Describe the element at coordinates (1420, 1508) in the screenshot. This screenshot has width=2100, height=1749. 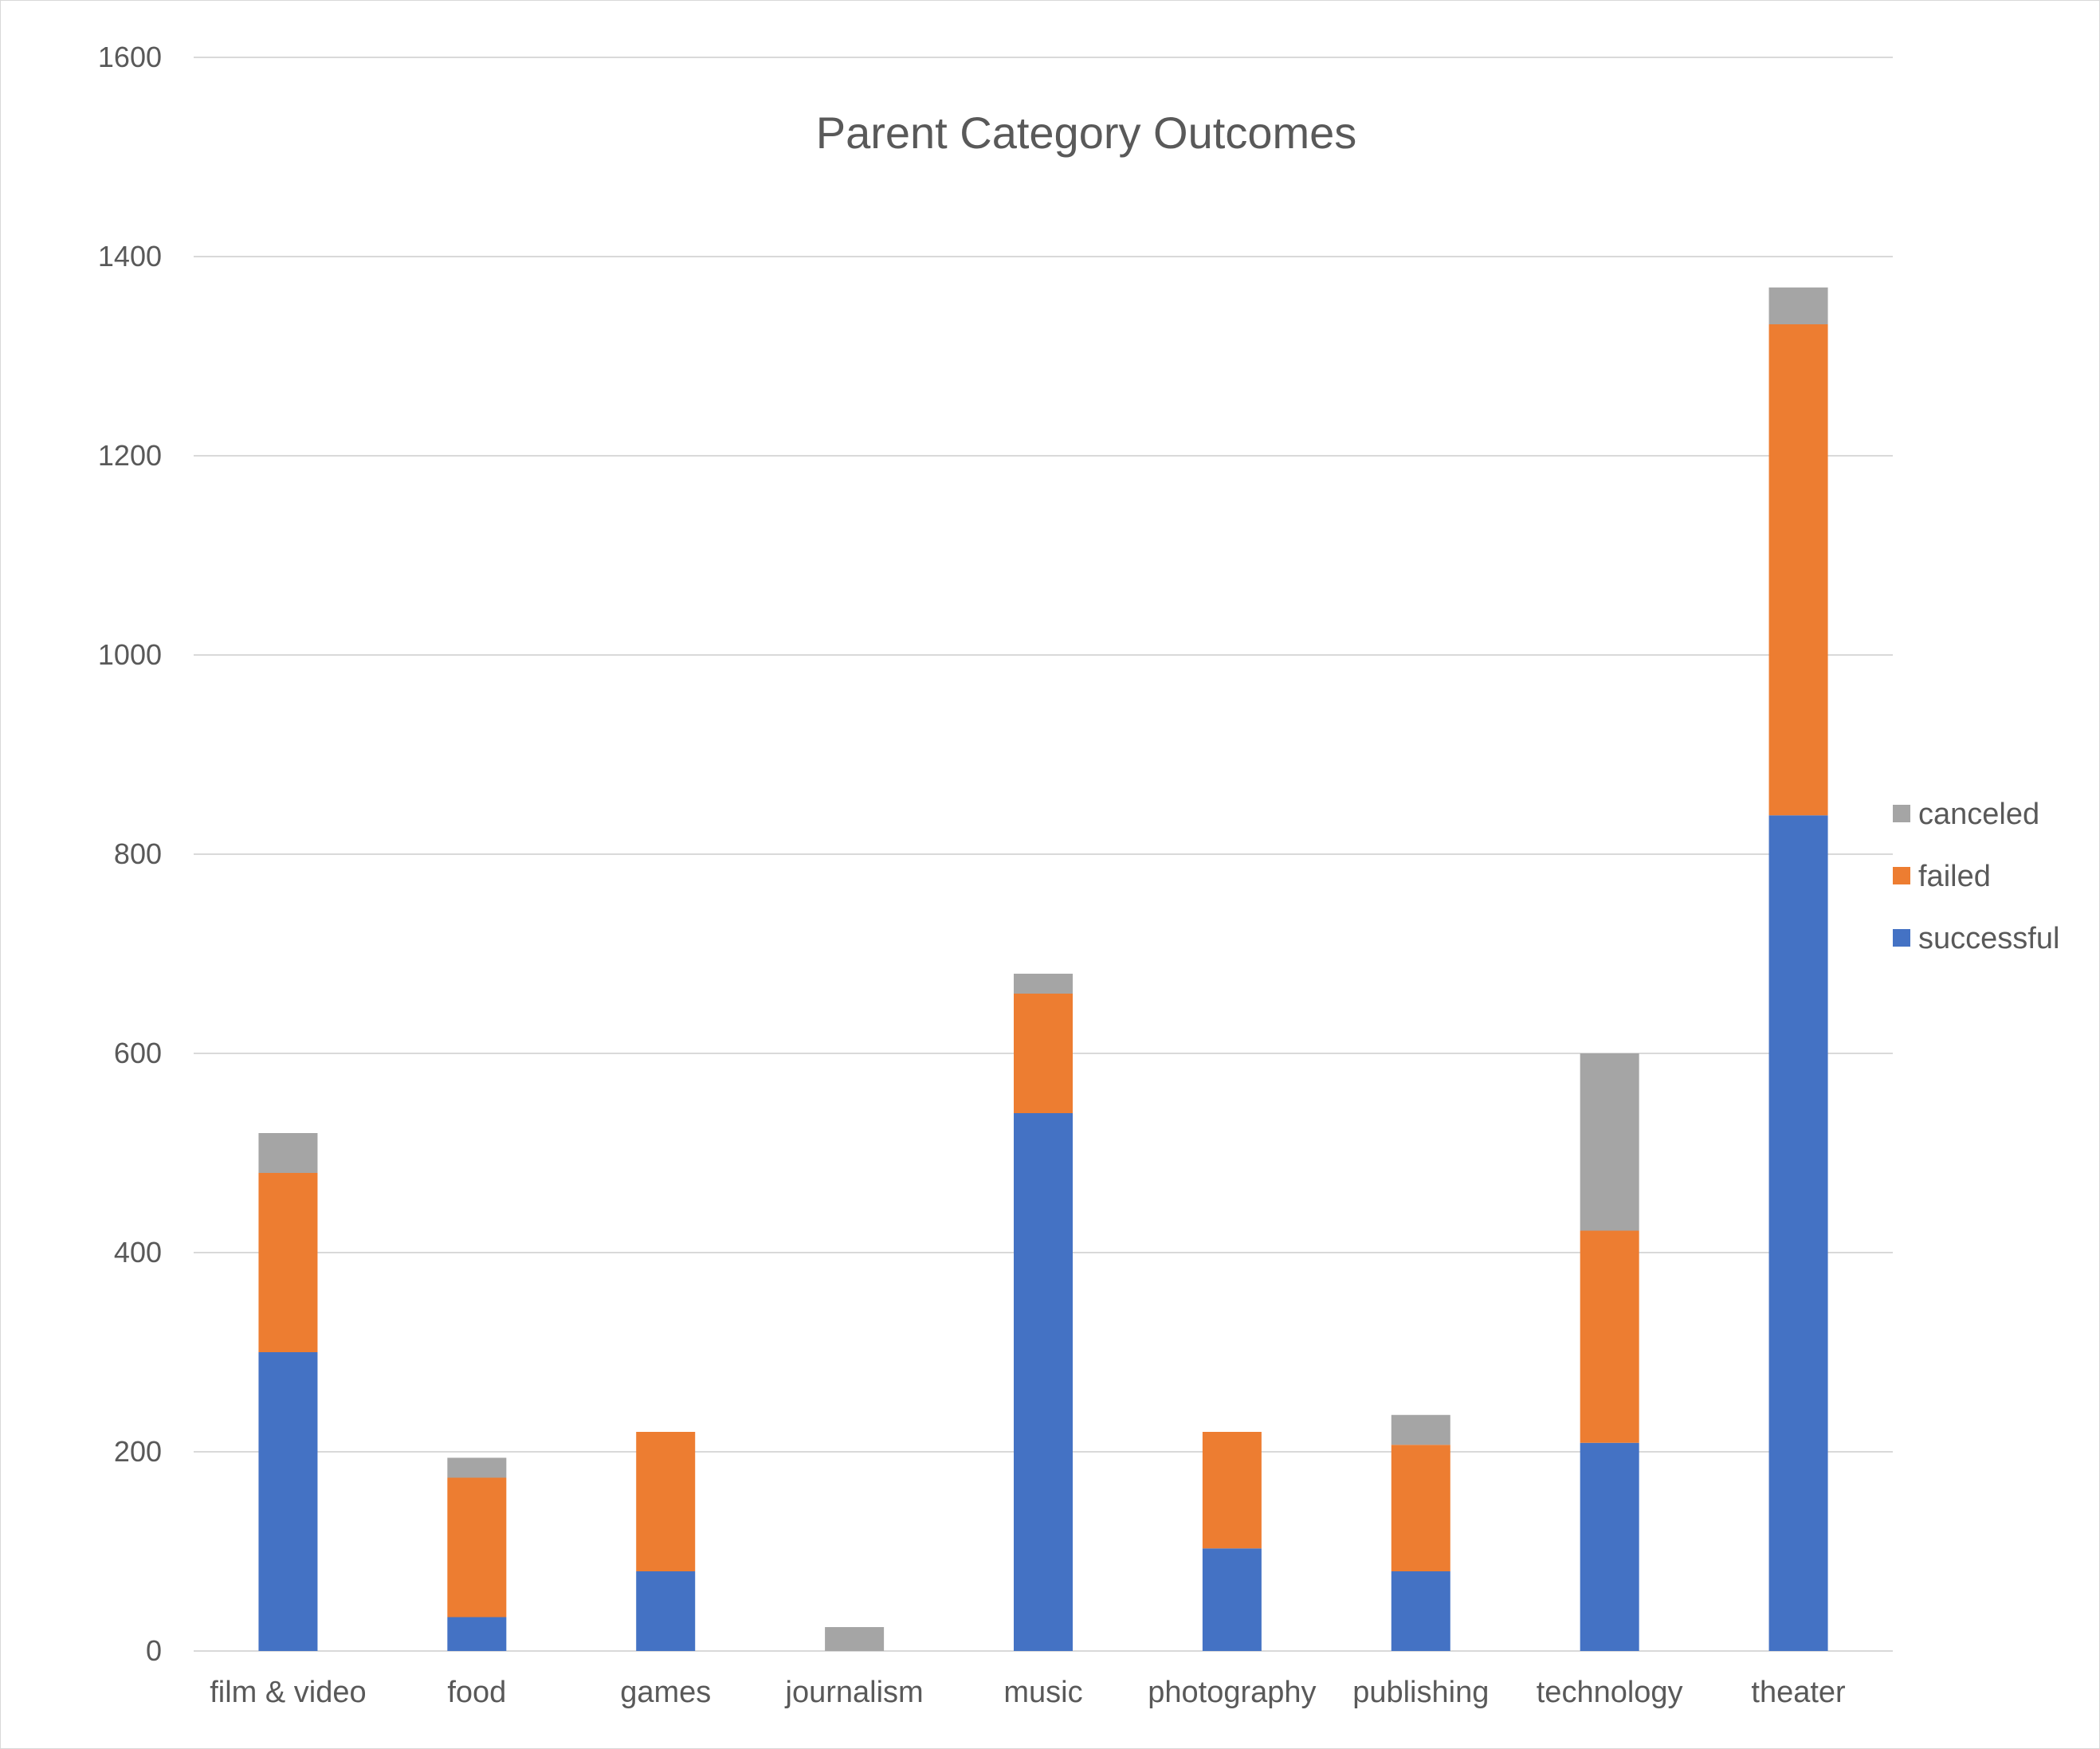
I see `bar-publishing-failed` at that location.